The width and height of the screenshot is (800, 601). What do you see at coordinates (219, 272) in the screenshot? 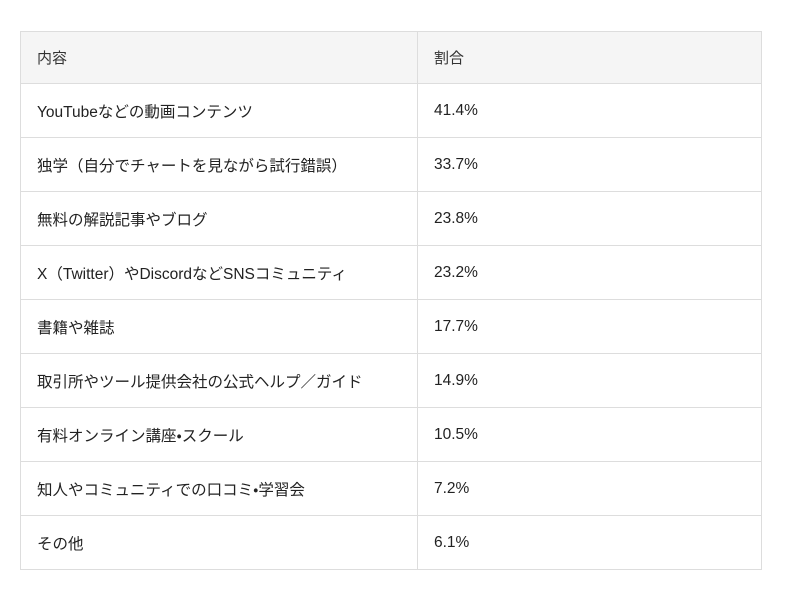
I see `content-cell: X（Twitter）やDiscordなどSNSコミュニティ` at bounding box center [219, 272].